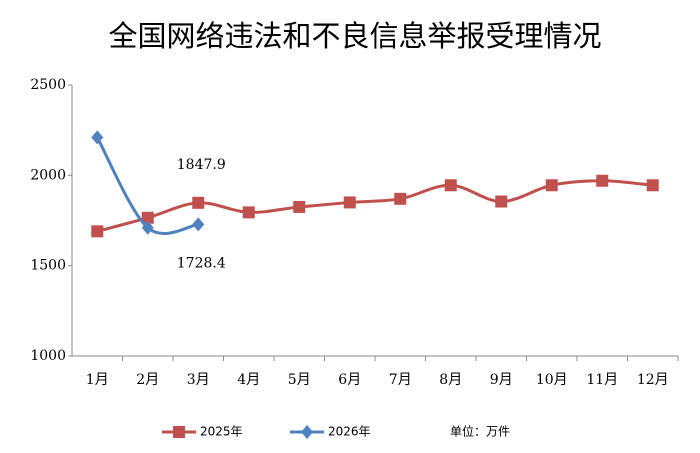 The width and height of the screenshot is (700, 453). I want to click on series-line, so click(374, 206).